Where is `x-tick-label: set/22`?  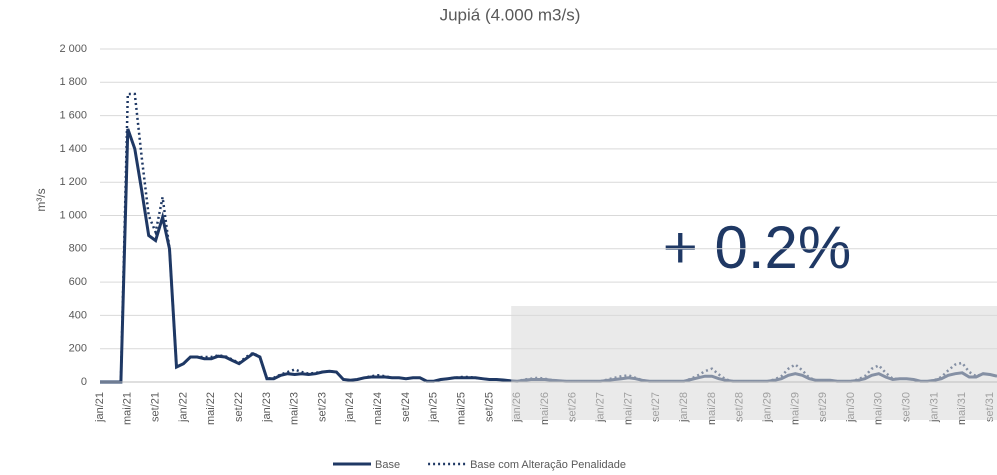
x-tick-label: set/22 is located at coordinates (239, 407).